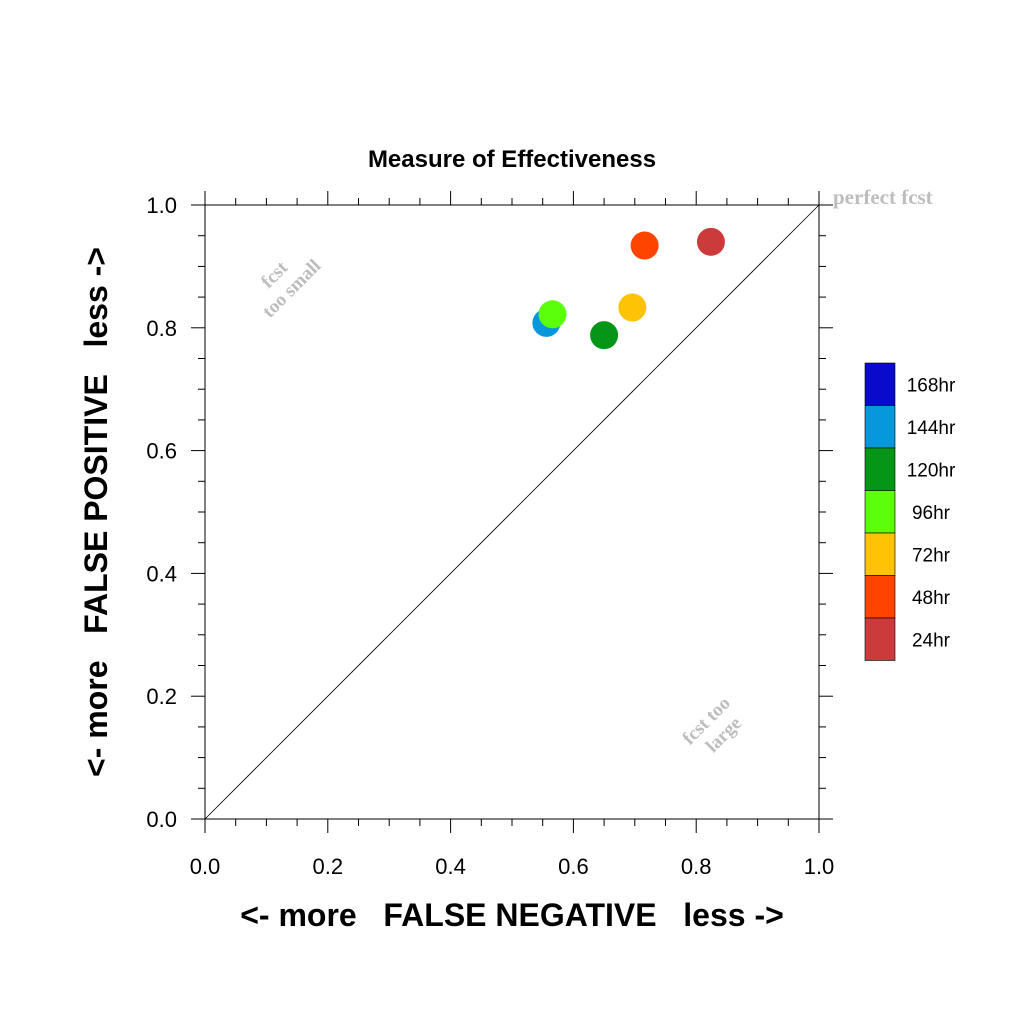 This screenshot has height=1024, width=1024. I want to click on data-point-96hr, so click(552, 314).